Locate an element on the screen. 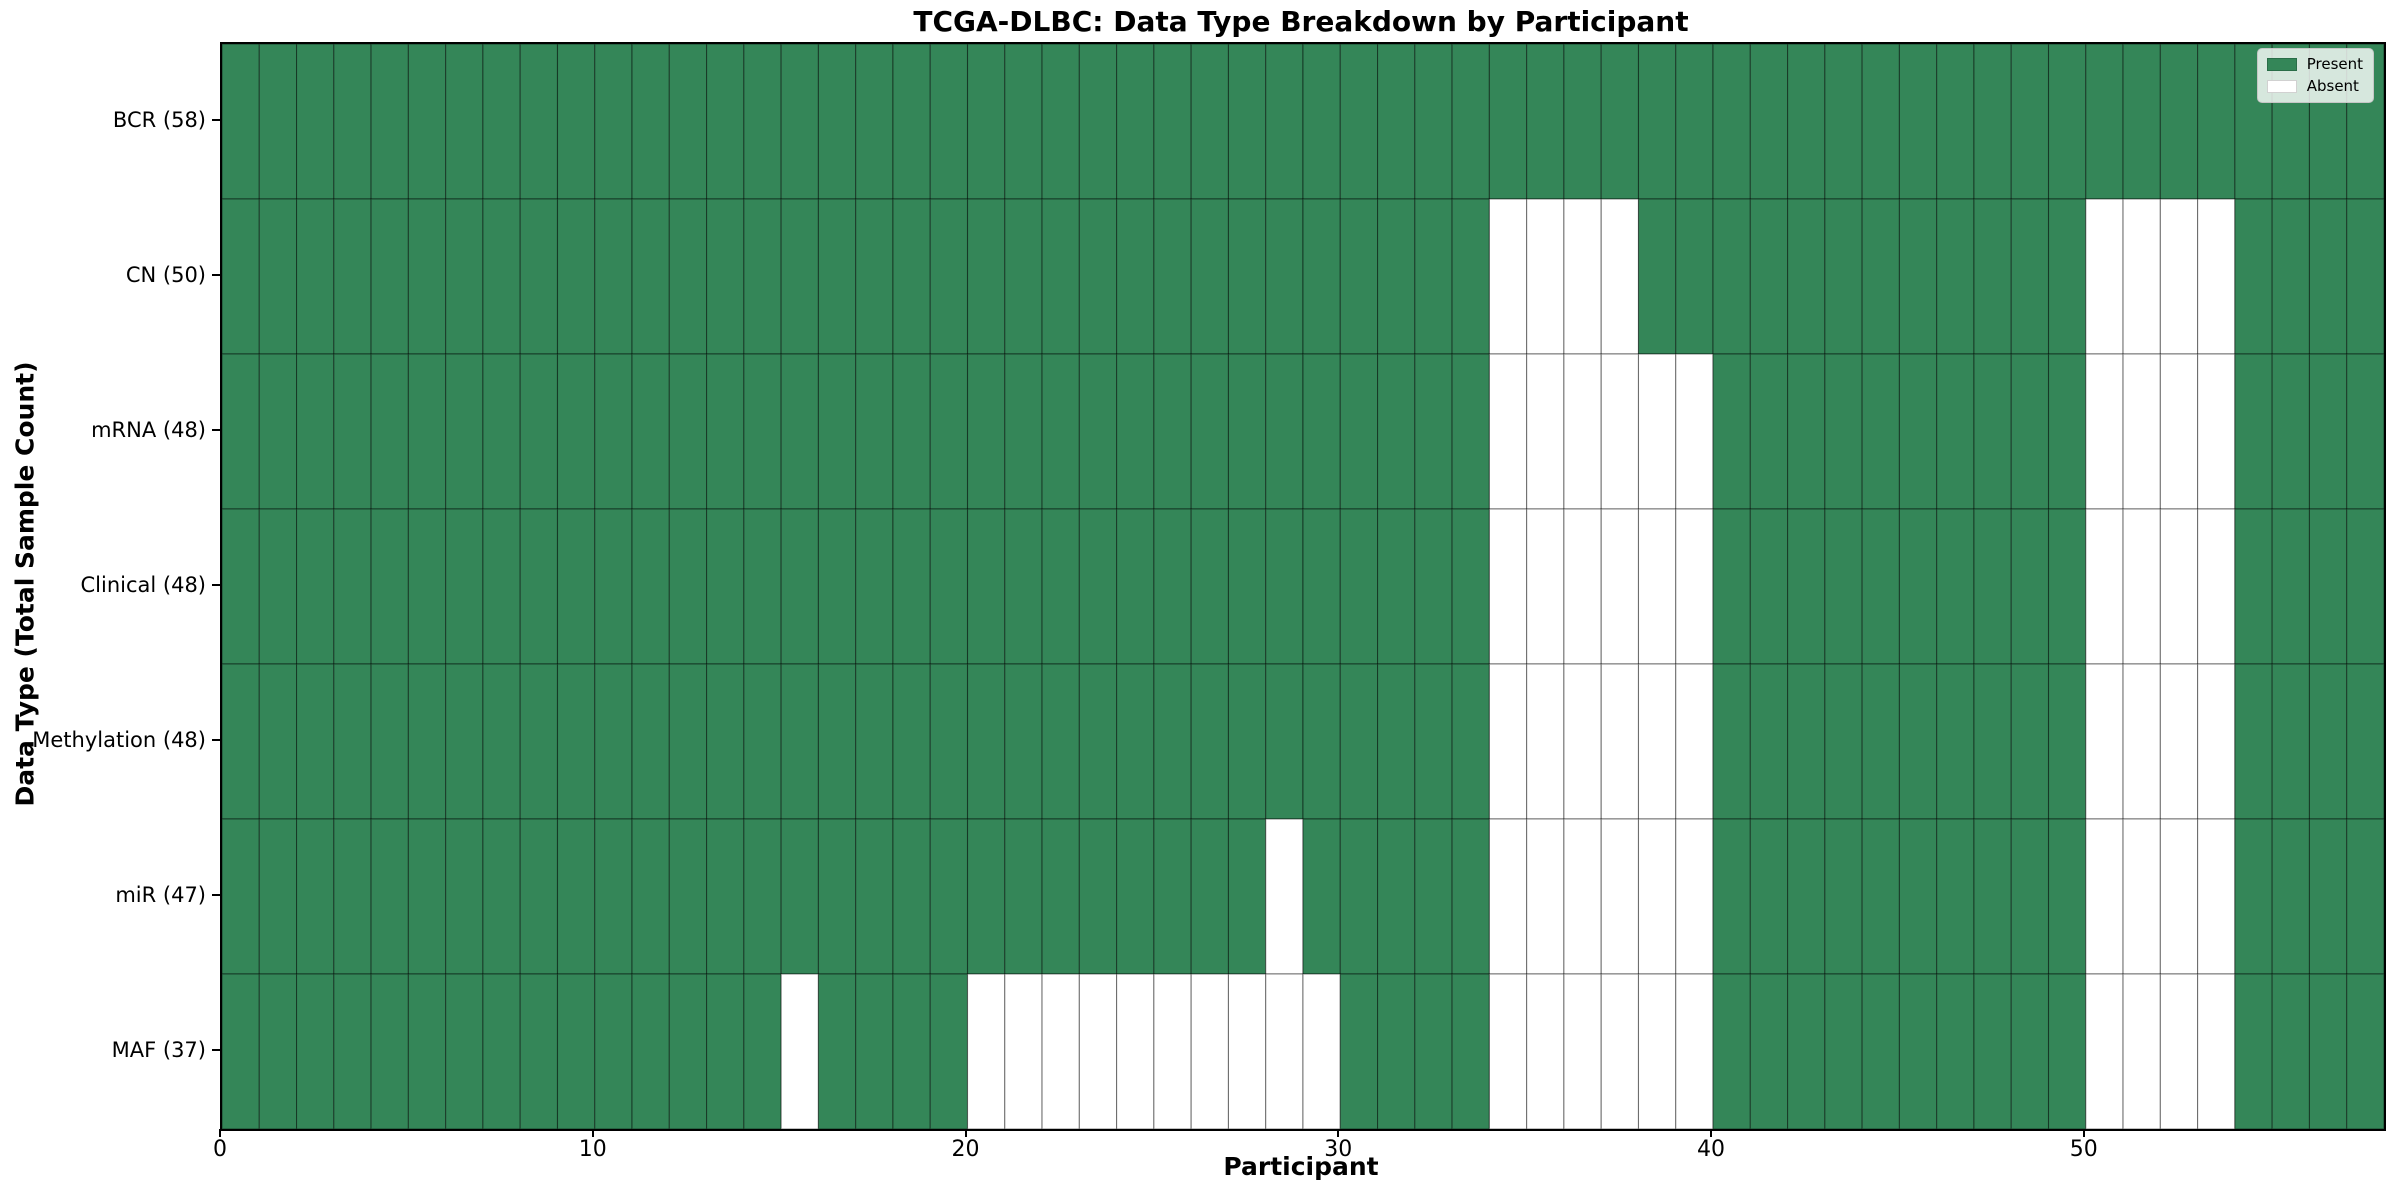  legend-present-label: Present is located at coordinates (2334, 64).